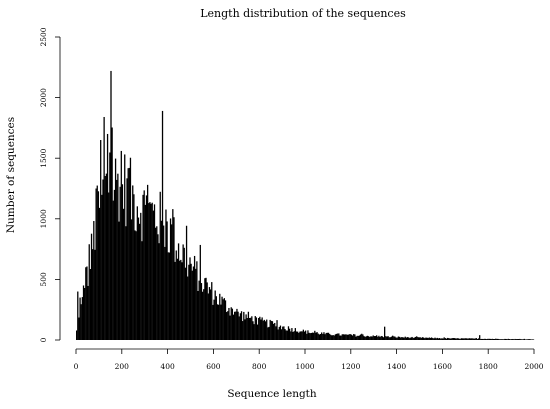 This screenshot has height=409, width=550. What do you see at coordinates (43, 279) in the screenshot?
I see `y-tick-label: 500` at bounding box center [43, 279].